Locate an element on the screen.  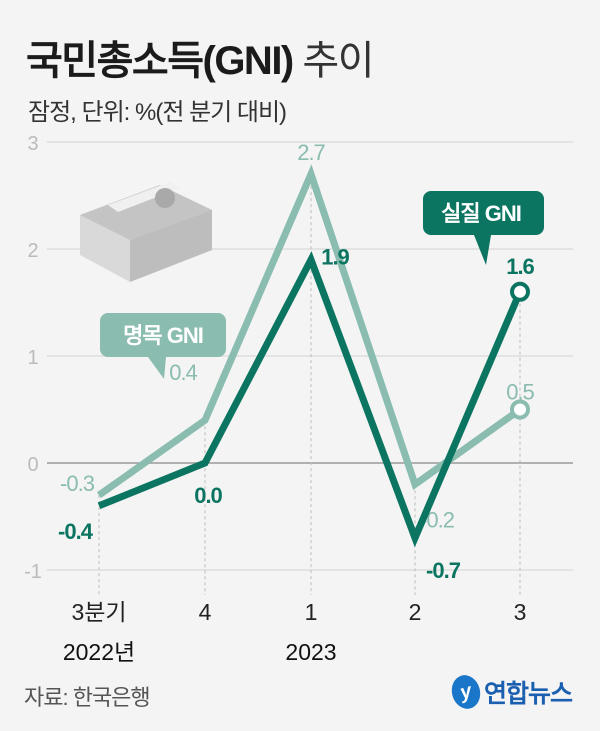
data-label: -0.3 is located at coordinates (77, 483).